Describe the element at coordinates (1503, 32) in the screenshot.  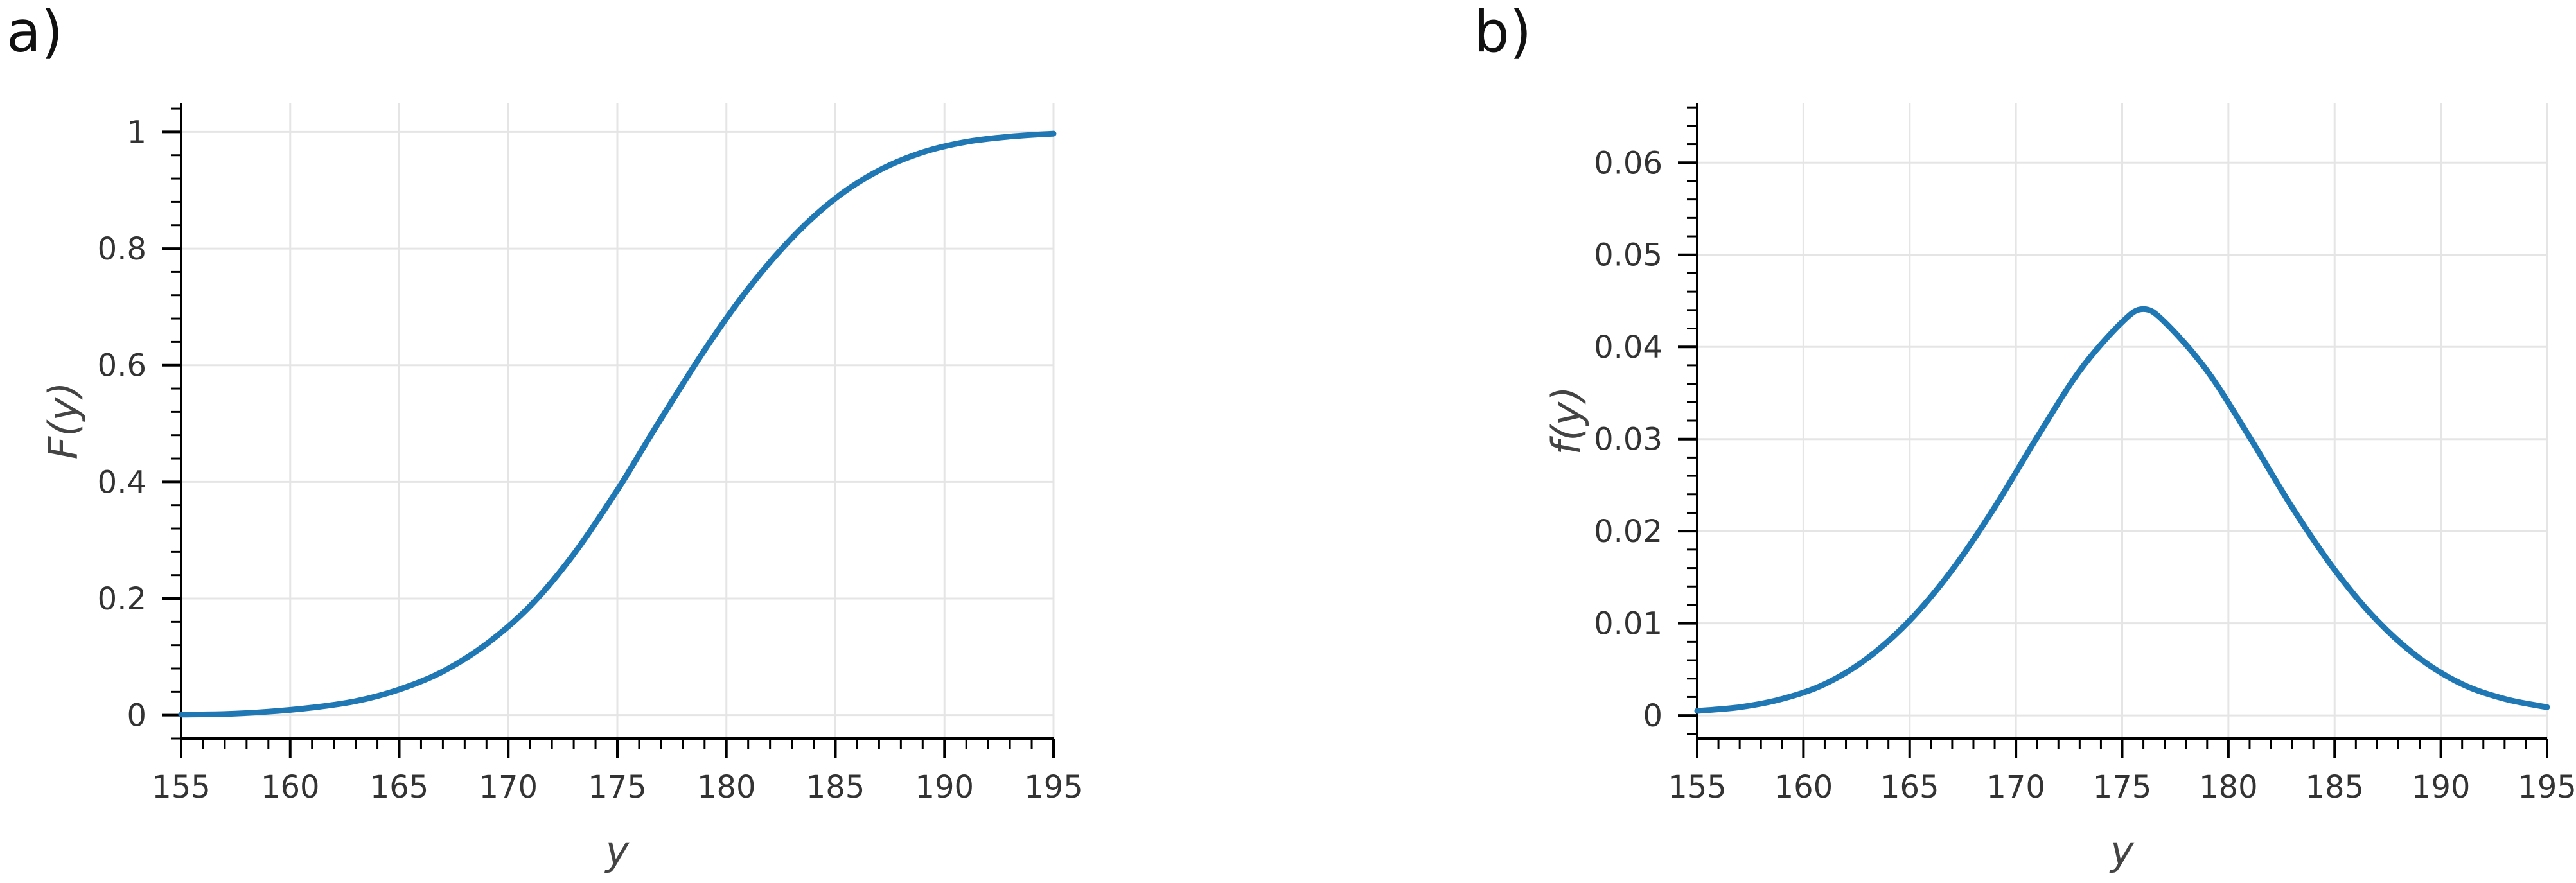
I see `panel-label-b: b)` at that location.